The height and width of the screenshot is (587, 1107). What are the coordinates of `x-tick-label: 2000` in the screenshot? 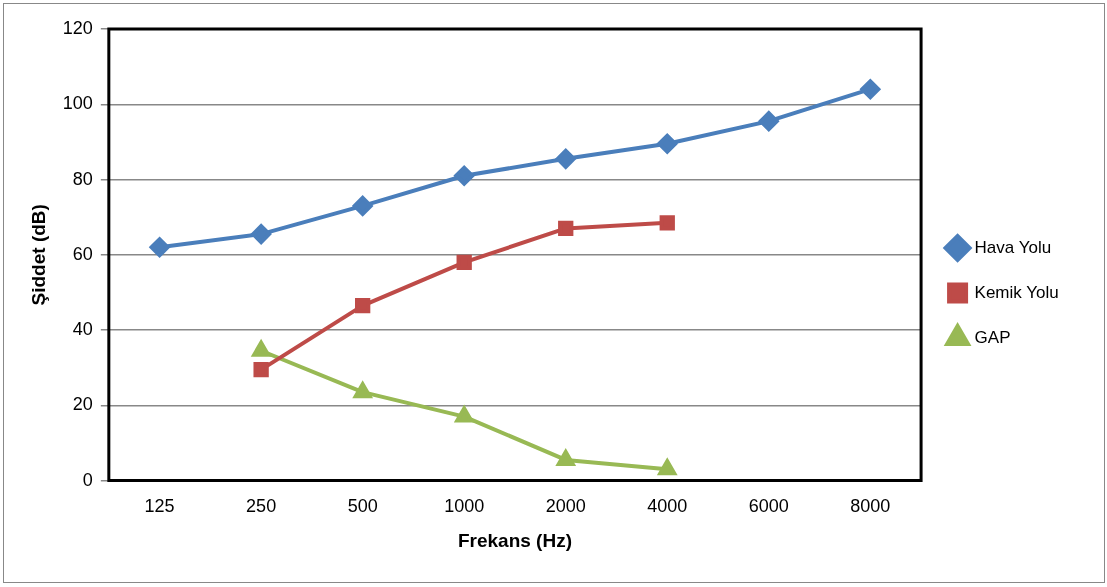 It's located at (565, 506).